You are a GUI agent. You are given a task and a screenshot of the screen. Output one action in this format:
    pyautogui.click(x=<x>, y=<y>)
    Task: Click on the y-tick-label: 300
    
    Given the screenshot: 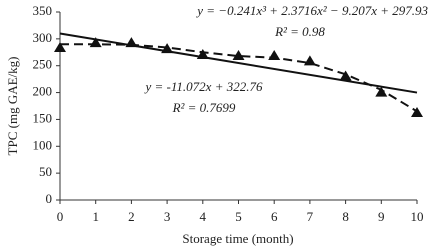 What is the action you would take?
    pyautogui.click(x=43, y=37)
    